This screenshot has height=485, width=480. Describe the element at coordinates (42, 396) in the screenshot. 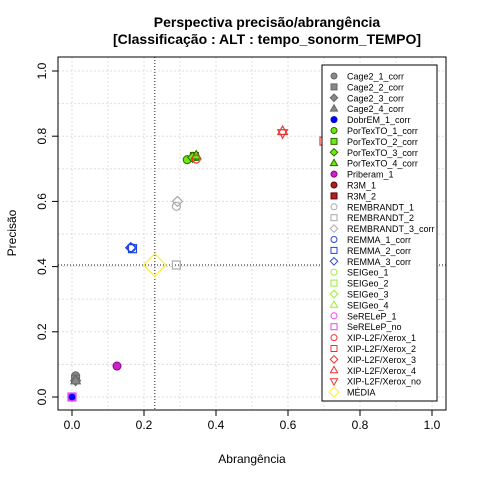

I see `y-tick-label: 0.0` at that location.